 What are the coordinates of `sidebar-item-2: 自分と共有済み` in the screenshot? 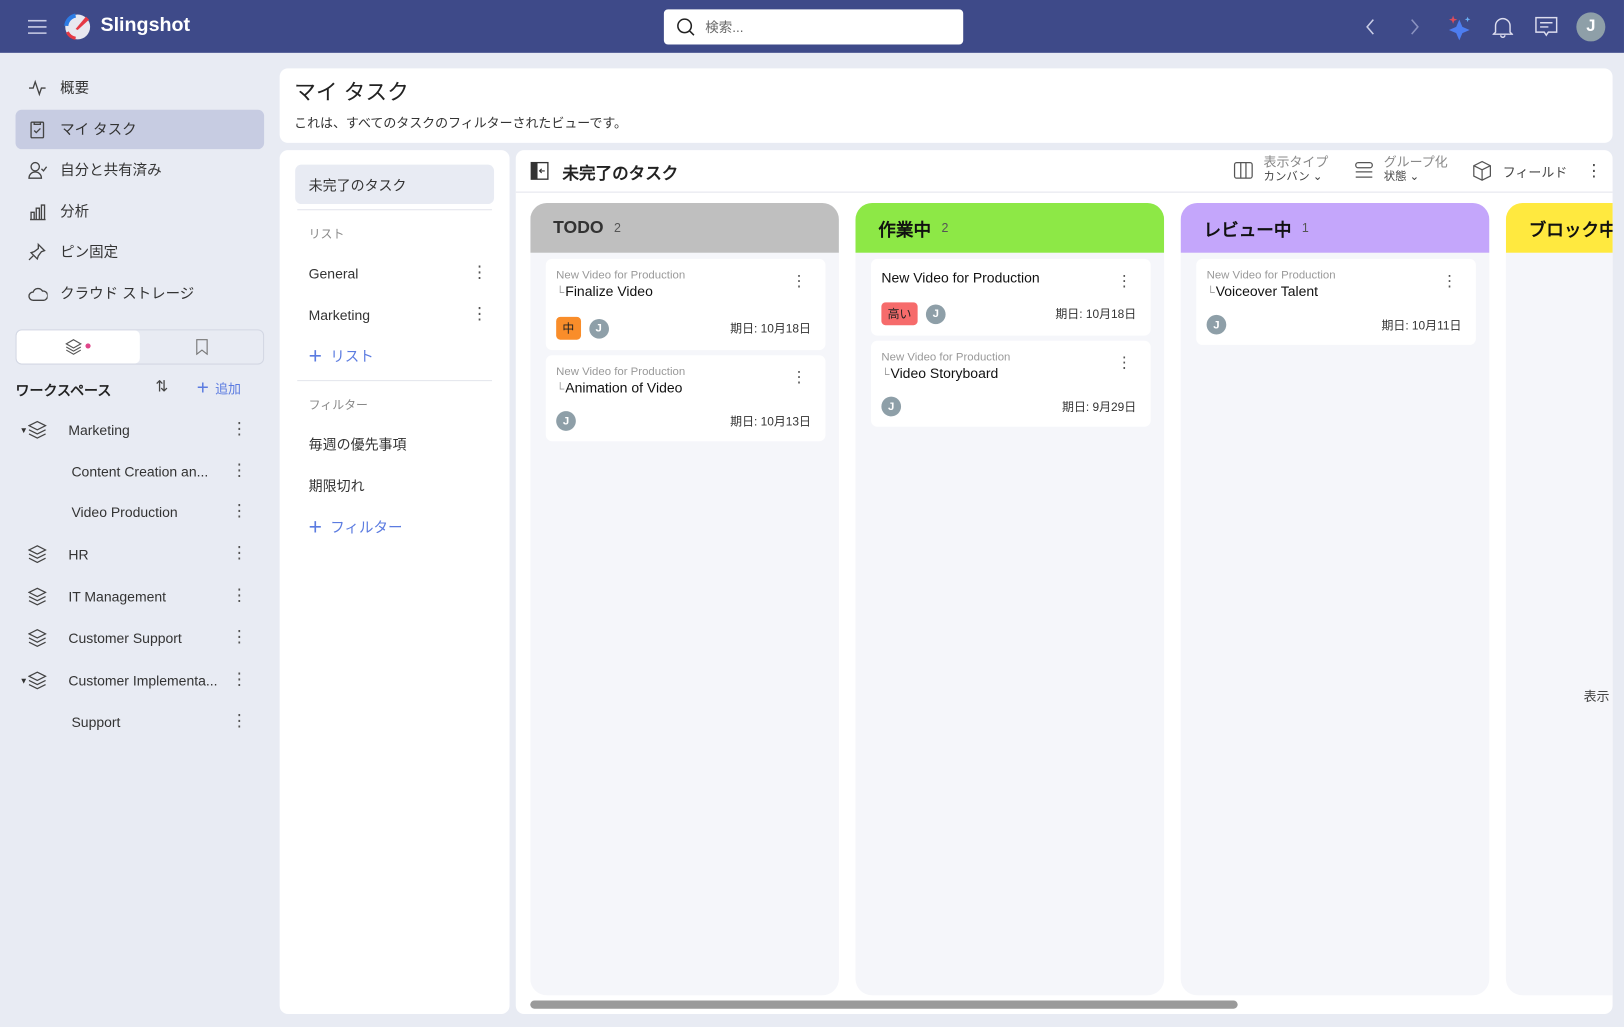 It's located at (140, 169).